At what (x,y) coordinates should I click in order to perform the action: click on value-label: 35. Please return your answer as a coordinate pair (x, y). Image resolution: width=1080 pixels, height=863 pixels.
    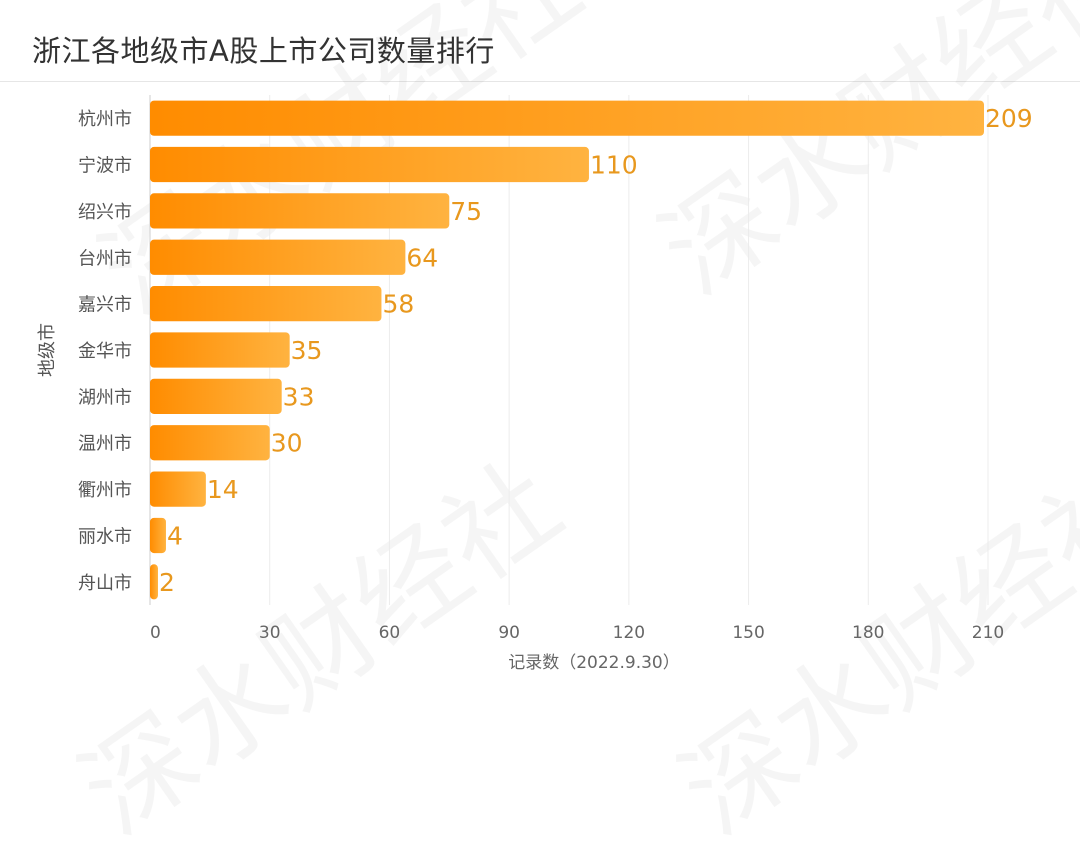
    Looking at the image, I should click on (307, 350).